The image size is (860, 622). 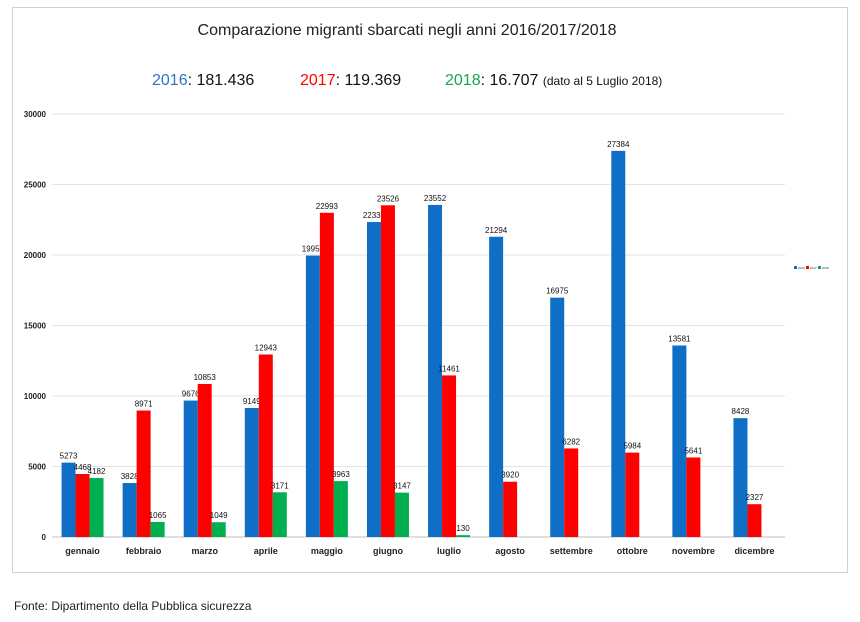 I want to click on bar-2016-gennaio, so click(x=68, y=499).